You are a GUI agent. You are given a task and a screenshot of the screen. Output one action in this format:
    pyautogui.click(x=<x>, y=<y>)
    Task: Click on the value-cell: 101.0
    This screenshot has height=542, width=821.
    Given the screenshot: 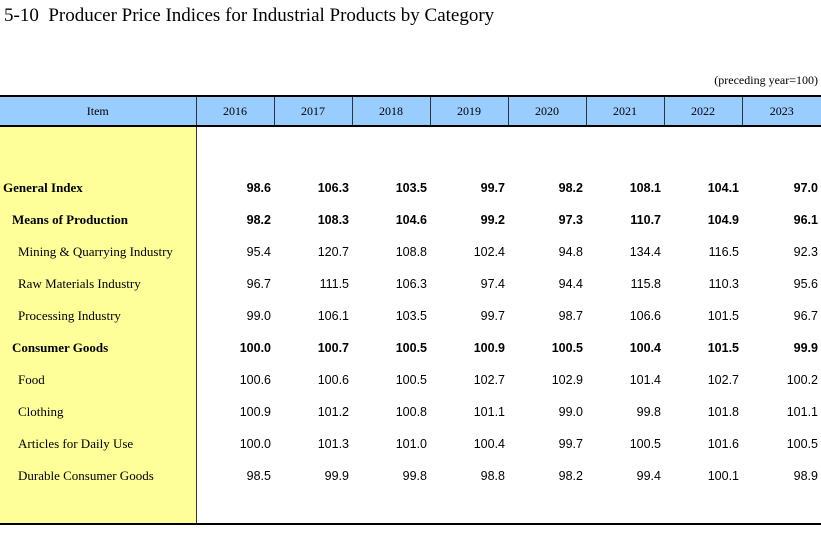 What is the action you would take?
    pyautogui.click(x=411, y=444)
    